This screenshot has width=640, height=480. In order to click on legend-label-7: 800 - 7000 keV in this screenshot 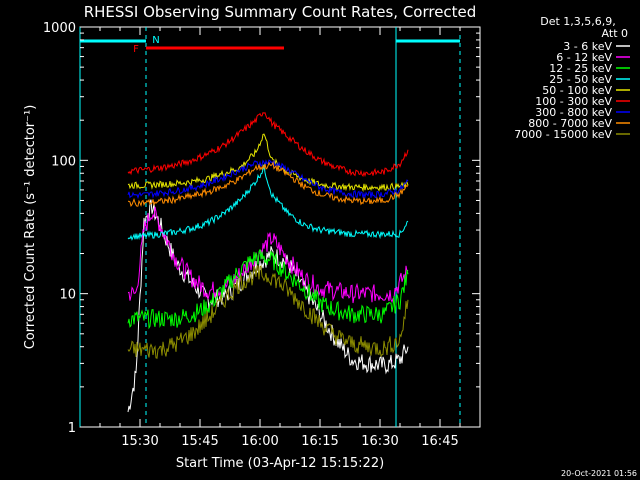, I will do `click(570, 123)`.